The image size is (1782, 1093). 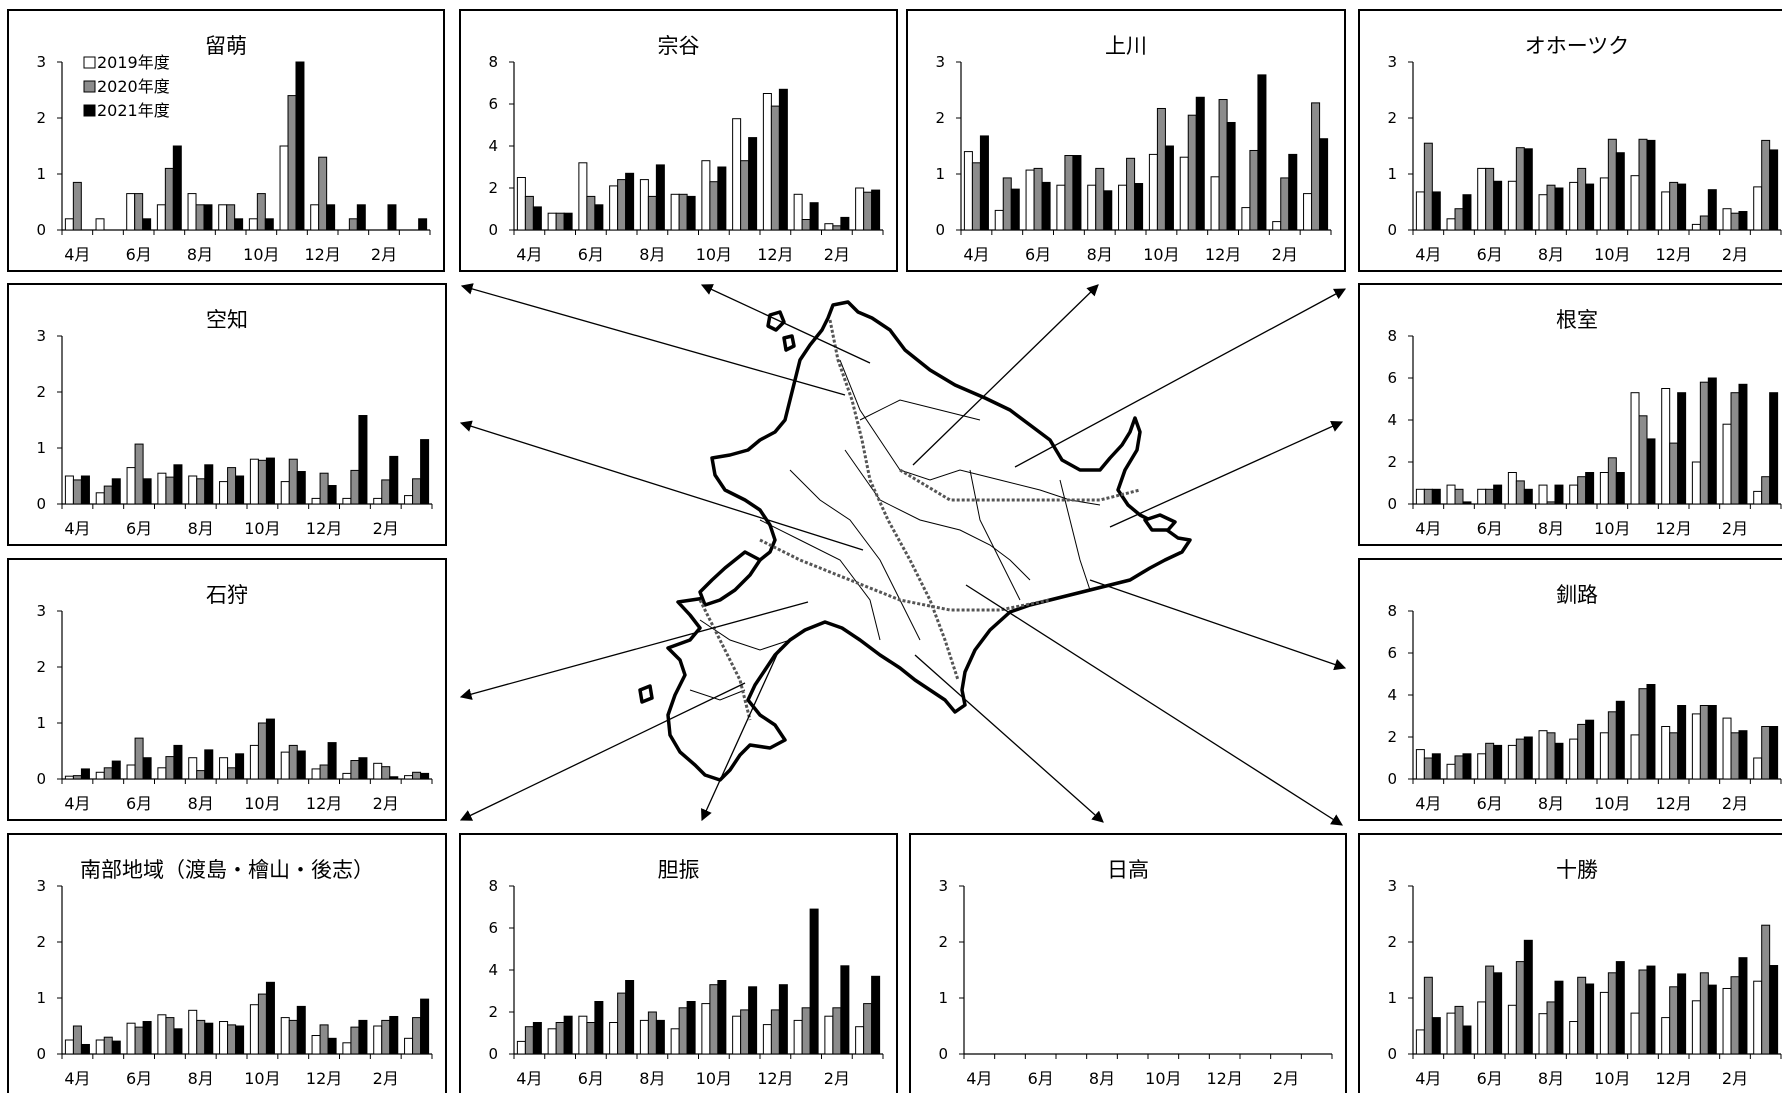 What do you see at coordinates (1223, 165) in the screenshot?
I see `bar-kamikawa-s2-m9` at bounding box center [1223, 165].